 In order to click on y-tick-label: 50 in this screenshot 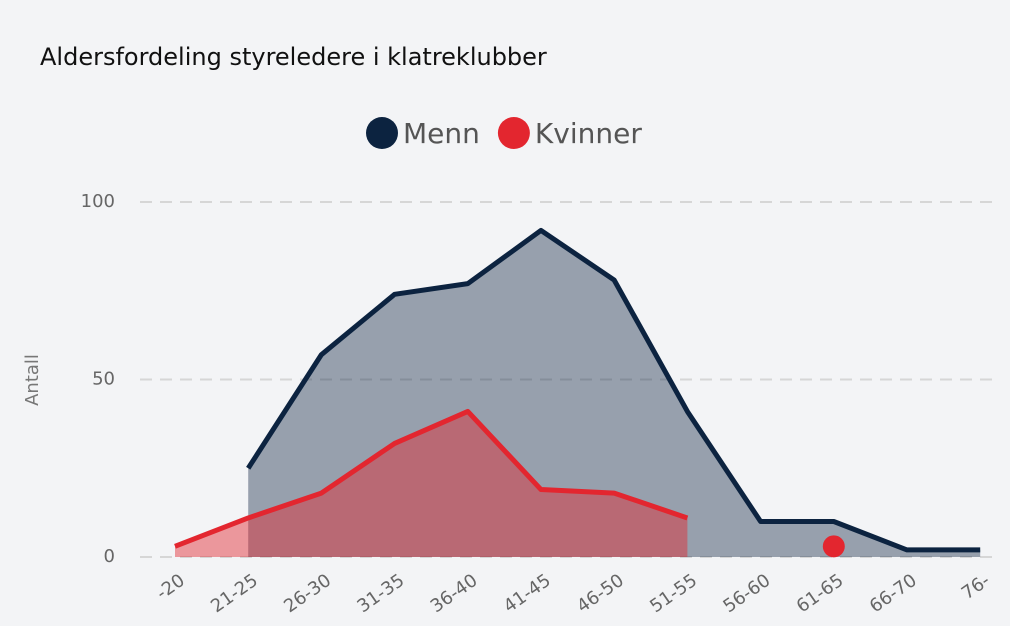, I will do `click(103, 379)`.